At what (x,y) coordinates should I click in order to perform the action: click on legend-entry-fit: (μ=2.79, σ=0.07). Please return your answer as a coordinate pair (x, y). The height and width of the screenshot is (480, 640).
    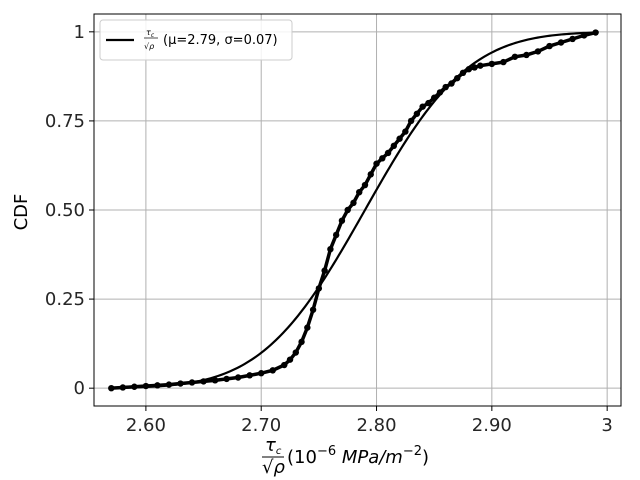
    Looking at the image, I should click on (220, 40).